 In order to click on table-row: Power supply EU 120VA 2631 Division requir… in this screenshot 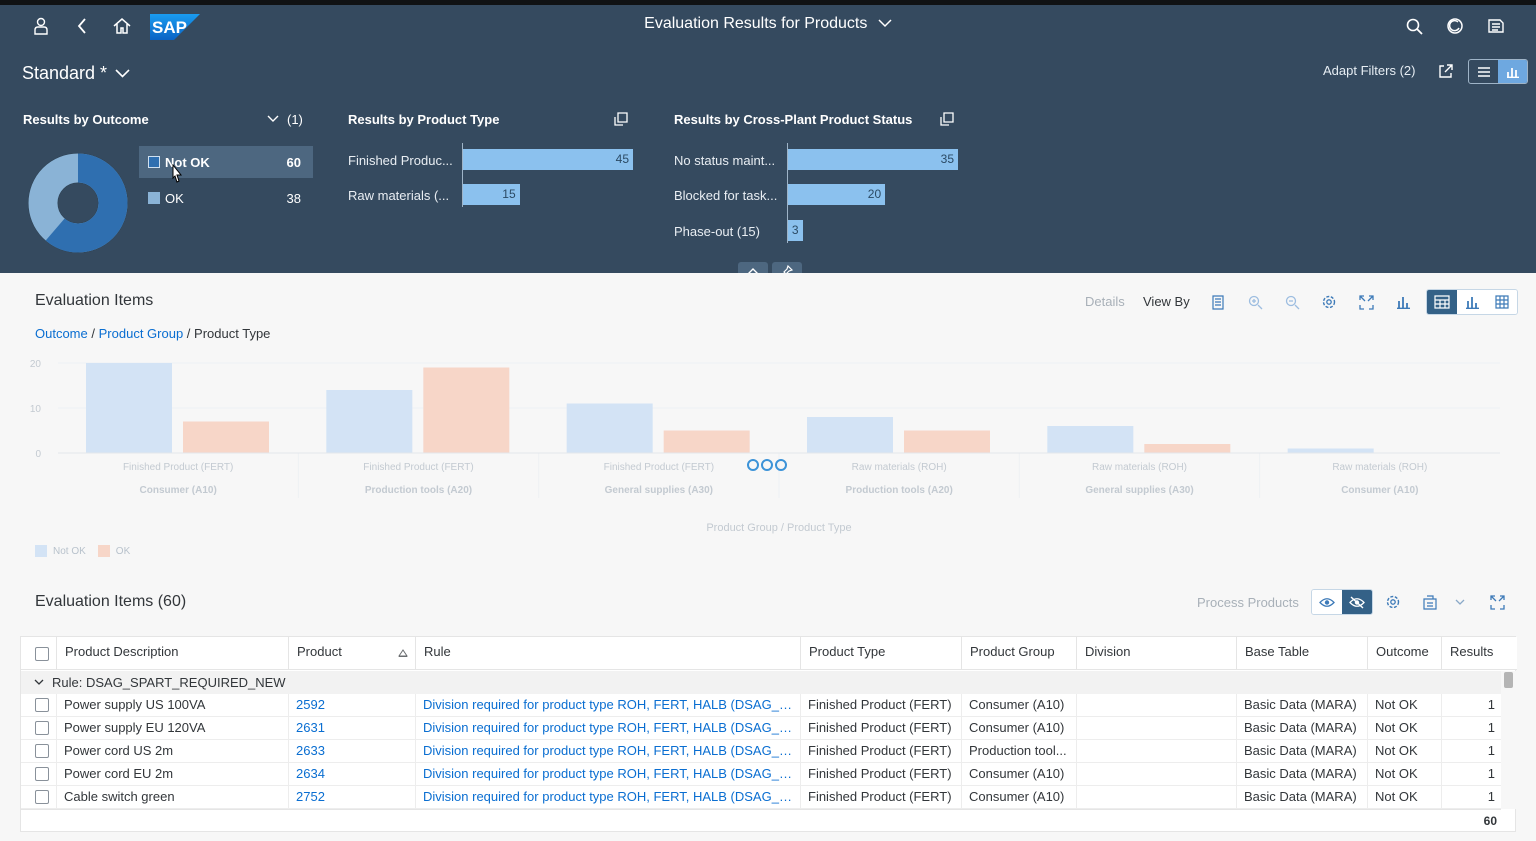, I will do `click(761, 728)`.